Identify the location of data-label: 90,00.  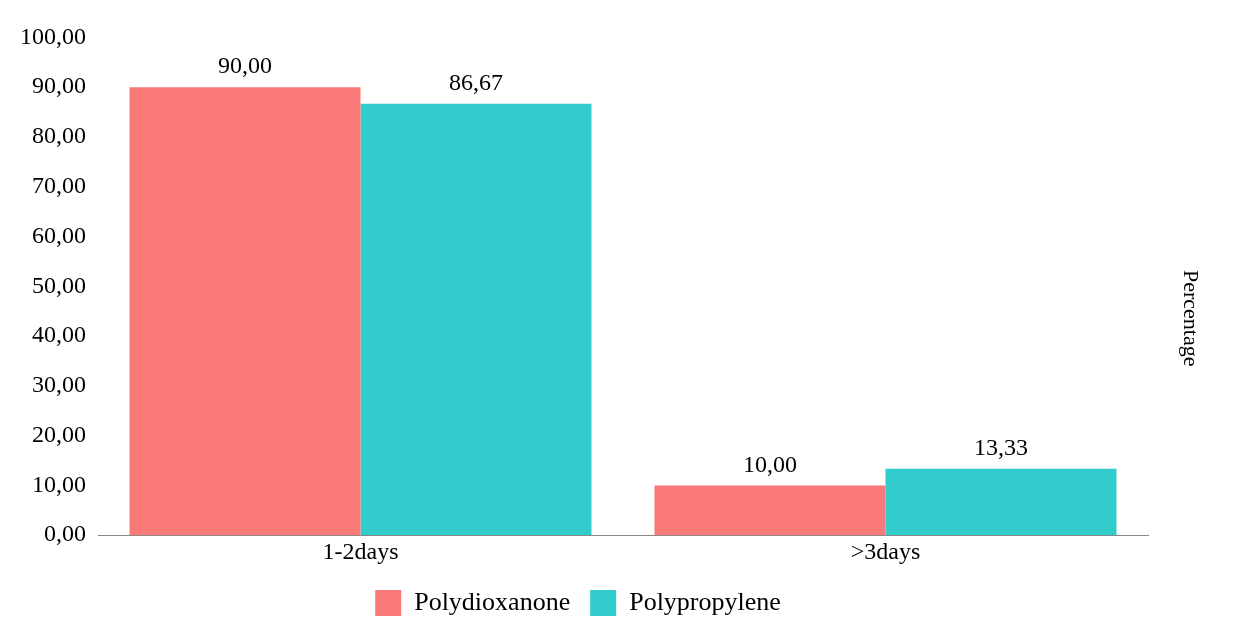
(245, 64).